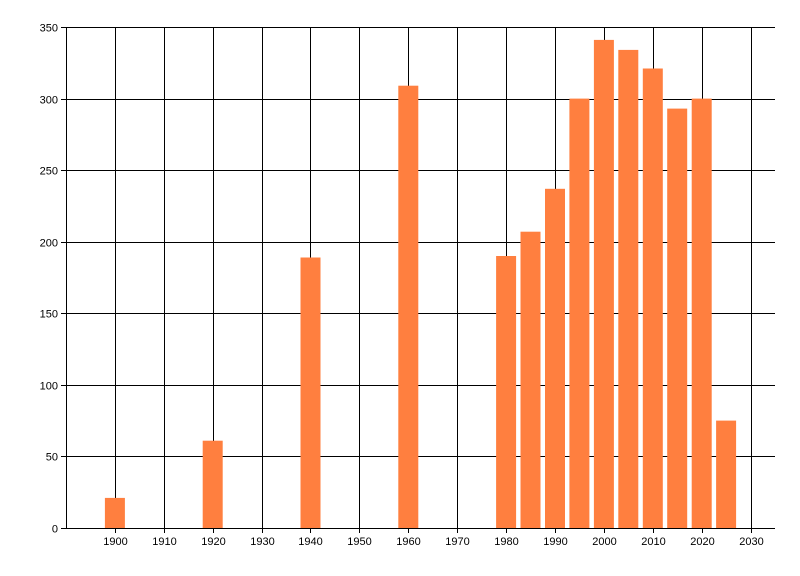 The image size is (800, 576). Describe the element at coordinates (49, 172) in the screenshot. I see `y-tick-label: 250` at that location.